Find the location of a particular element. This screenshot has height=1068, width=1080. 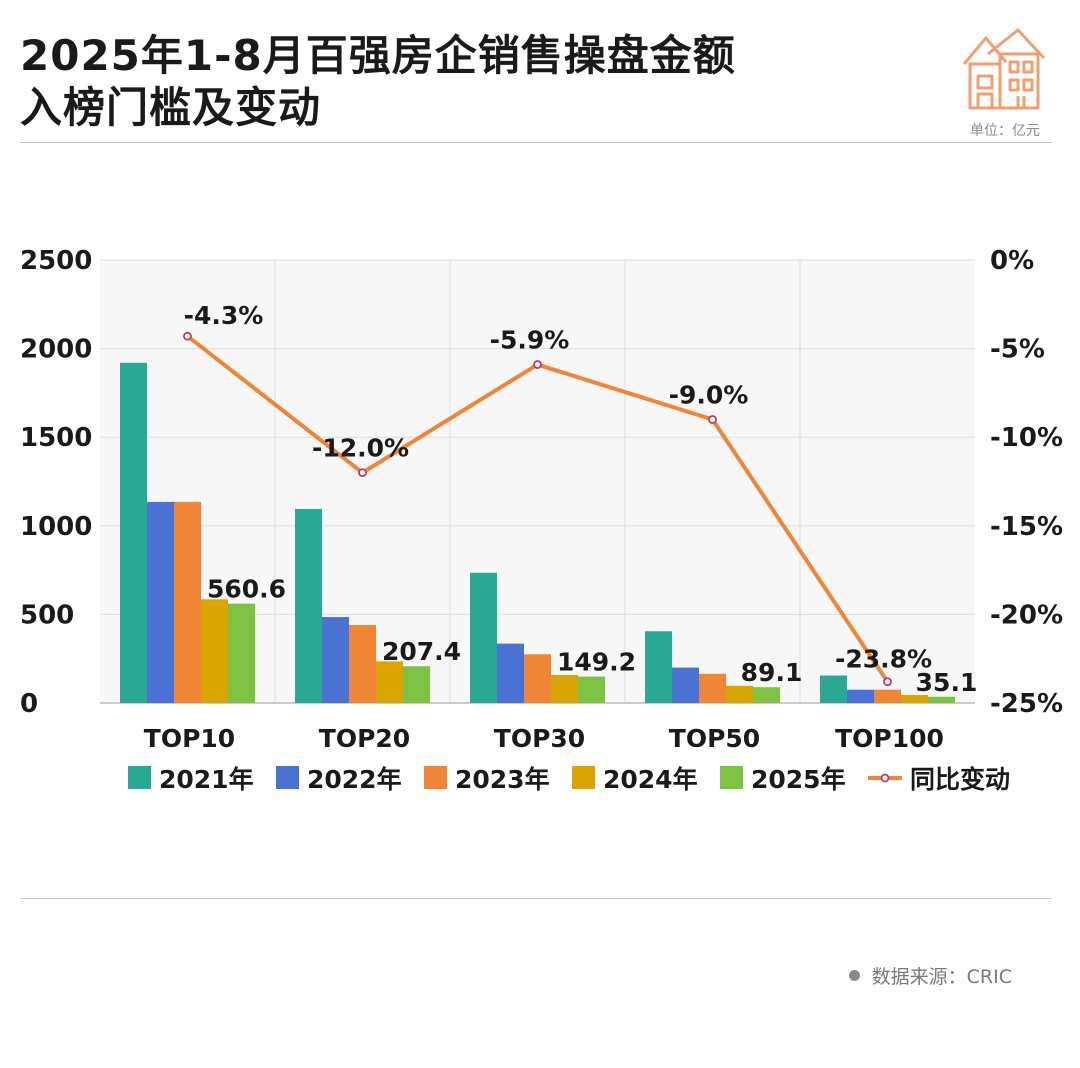

y-tick-label: 2000 is located at coordinates (56, 350).